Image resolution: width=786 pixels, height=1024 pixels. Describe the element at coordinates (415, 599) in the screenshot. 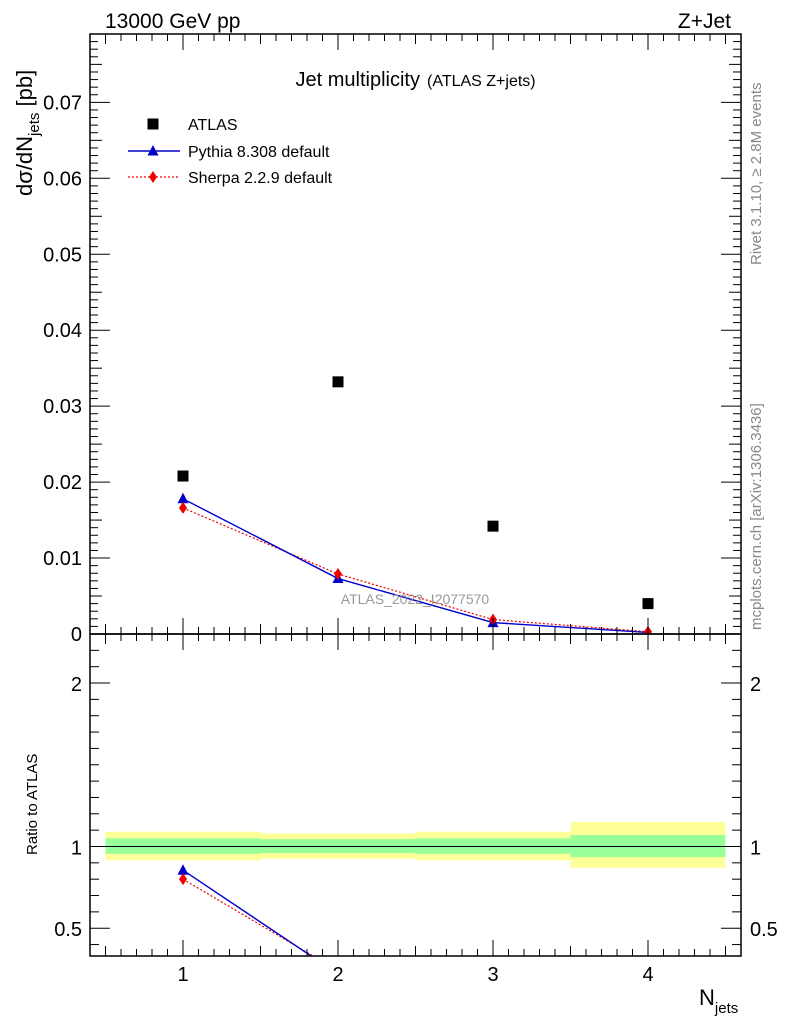

I see `analysis-watermark: ATLAS_2022_I2077570` at that location.